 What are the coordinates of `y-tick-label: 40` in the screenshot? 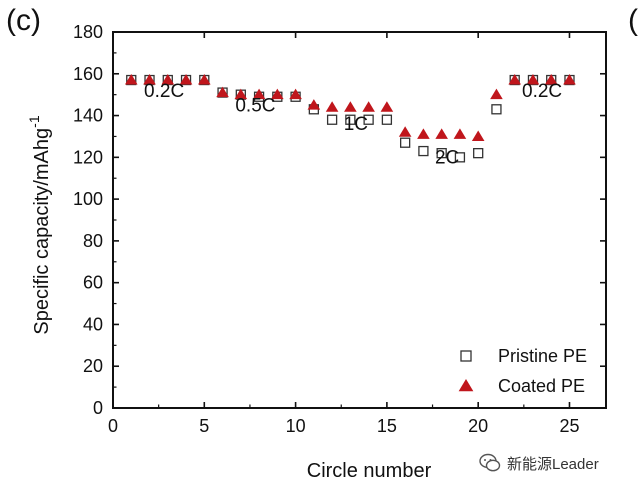 It's located at (93, 324).